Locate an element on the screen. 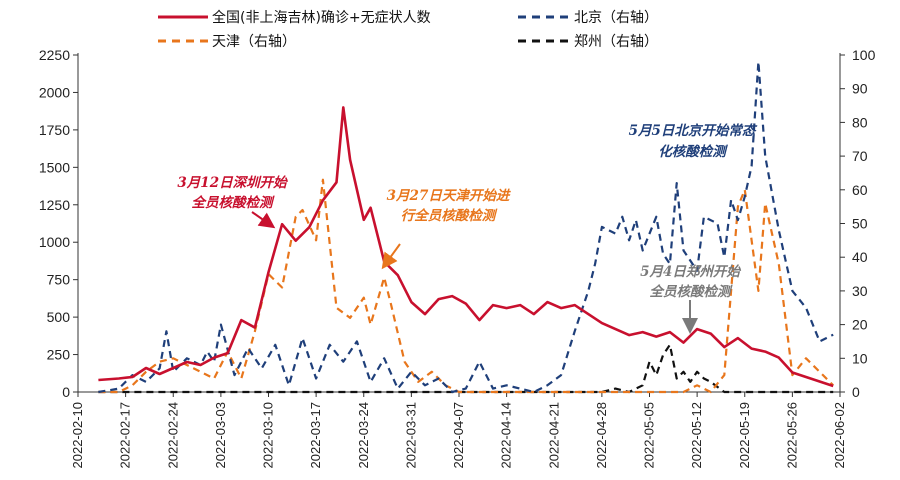 The height and width of the screenshot is (480, 900). y-left-tick-label: 1000 is located at coordinates (54, 242).